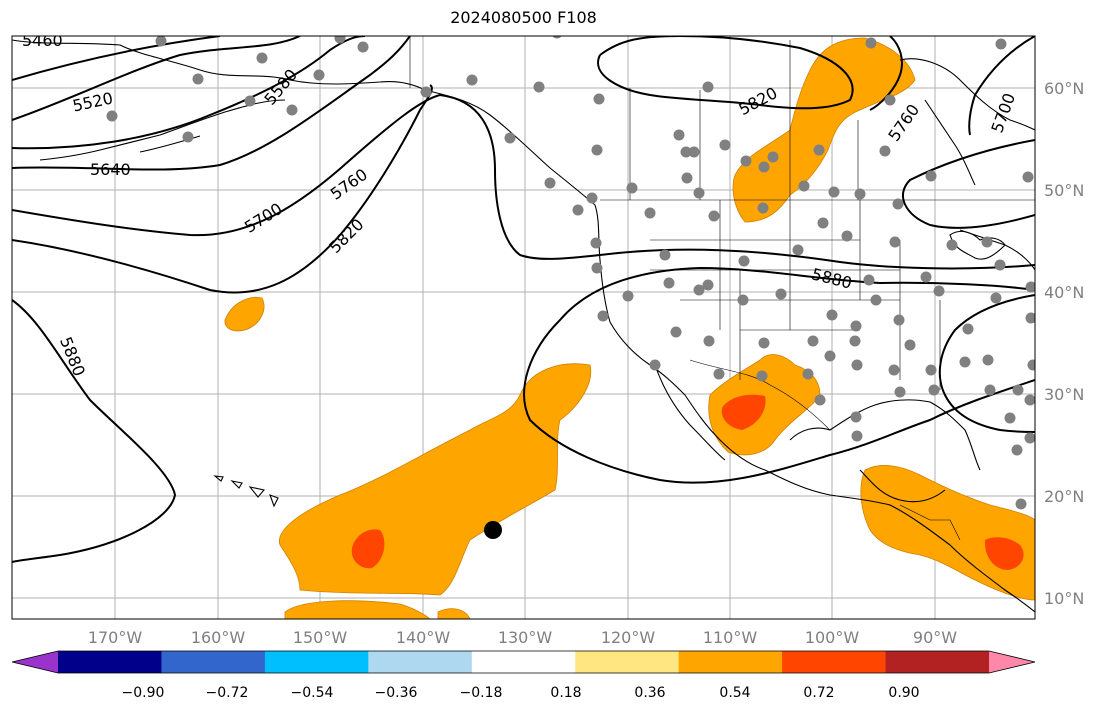  What do you see at coordinates (649, 693) in the screenshot?
I see `colorbar-tick-label: 0.36` at bounding box center [649, 693].